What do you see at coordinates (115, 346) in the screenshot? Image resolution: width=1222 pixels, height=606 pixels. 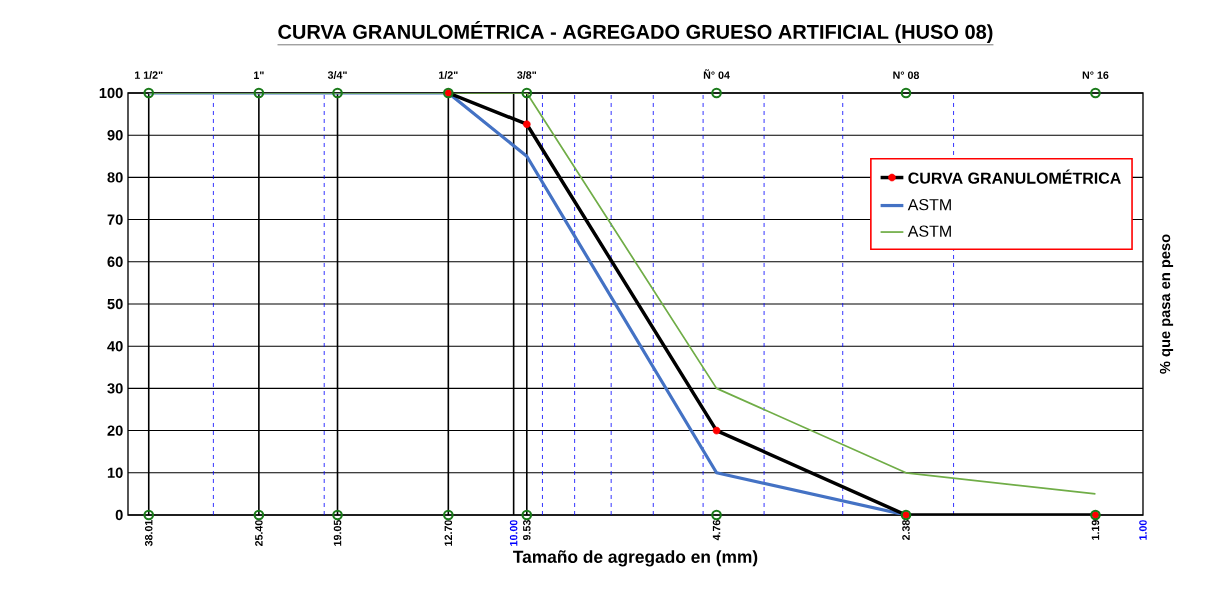 I see `y-tick-label: 40` at bounding box center [115, 346].